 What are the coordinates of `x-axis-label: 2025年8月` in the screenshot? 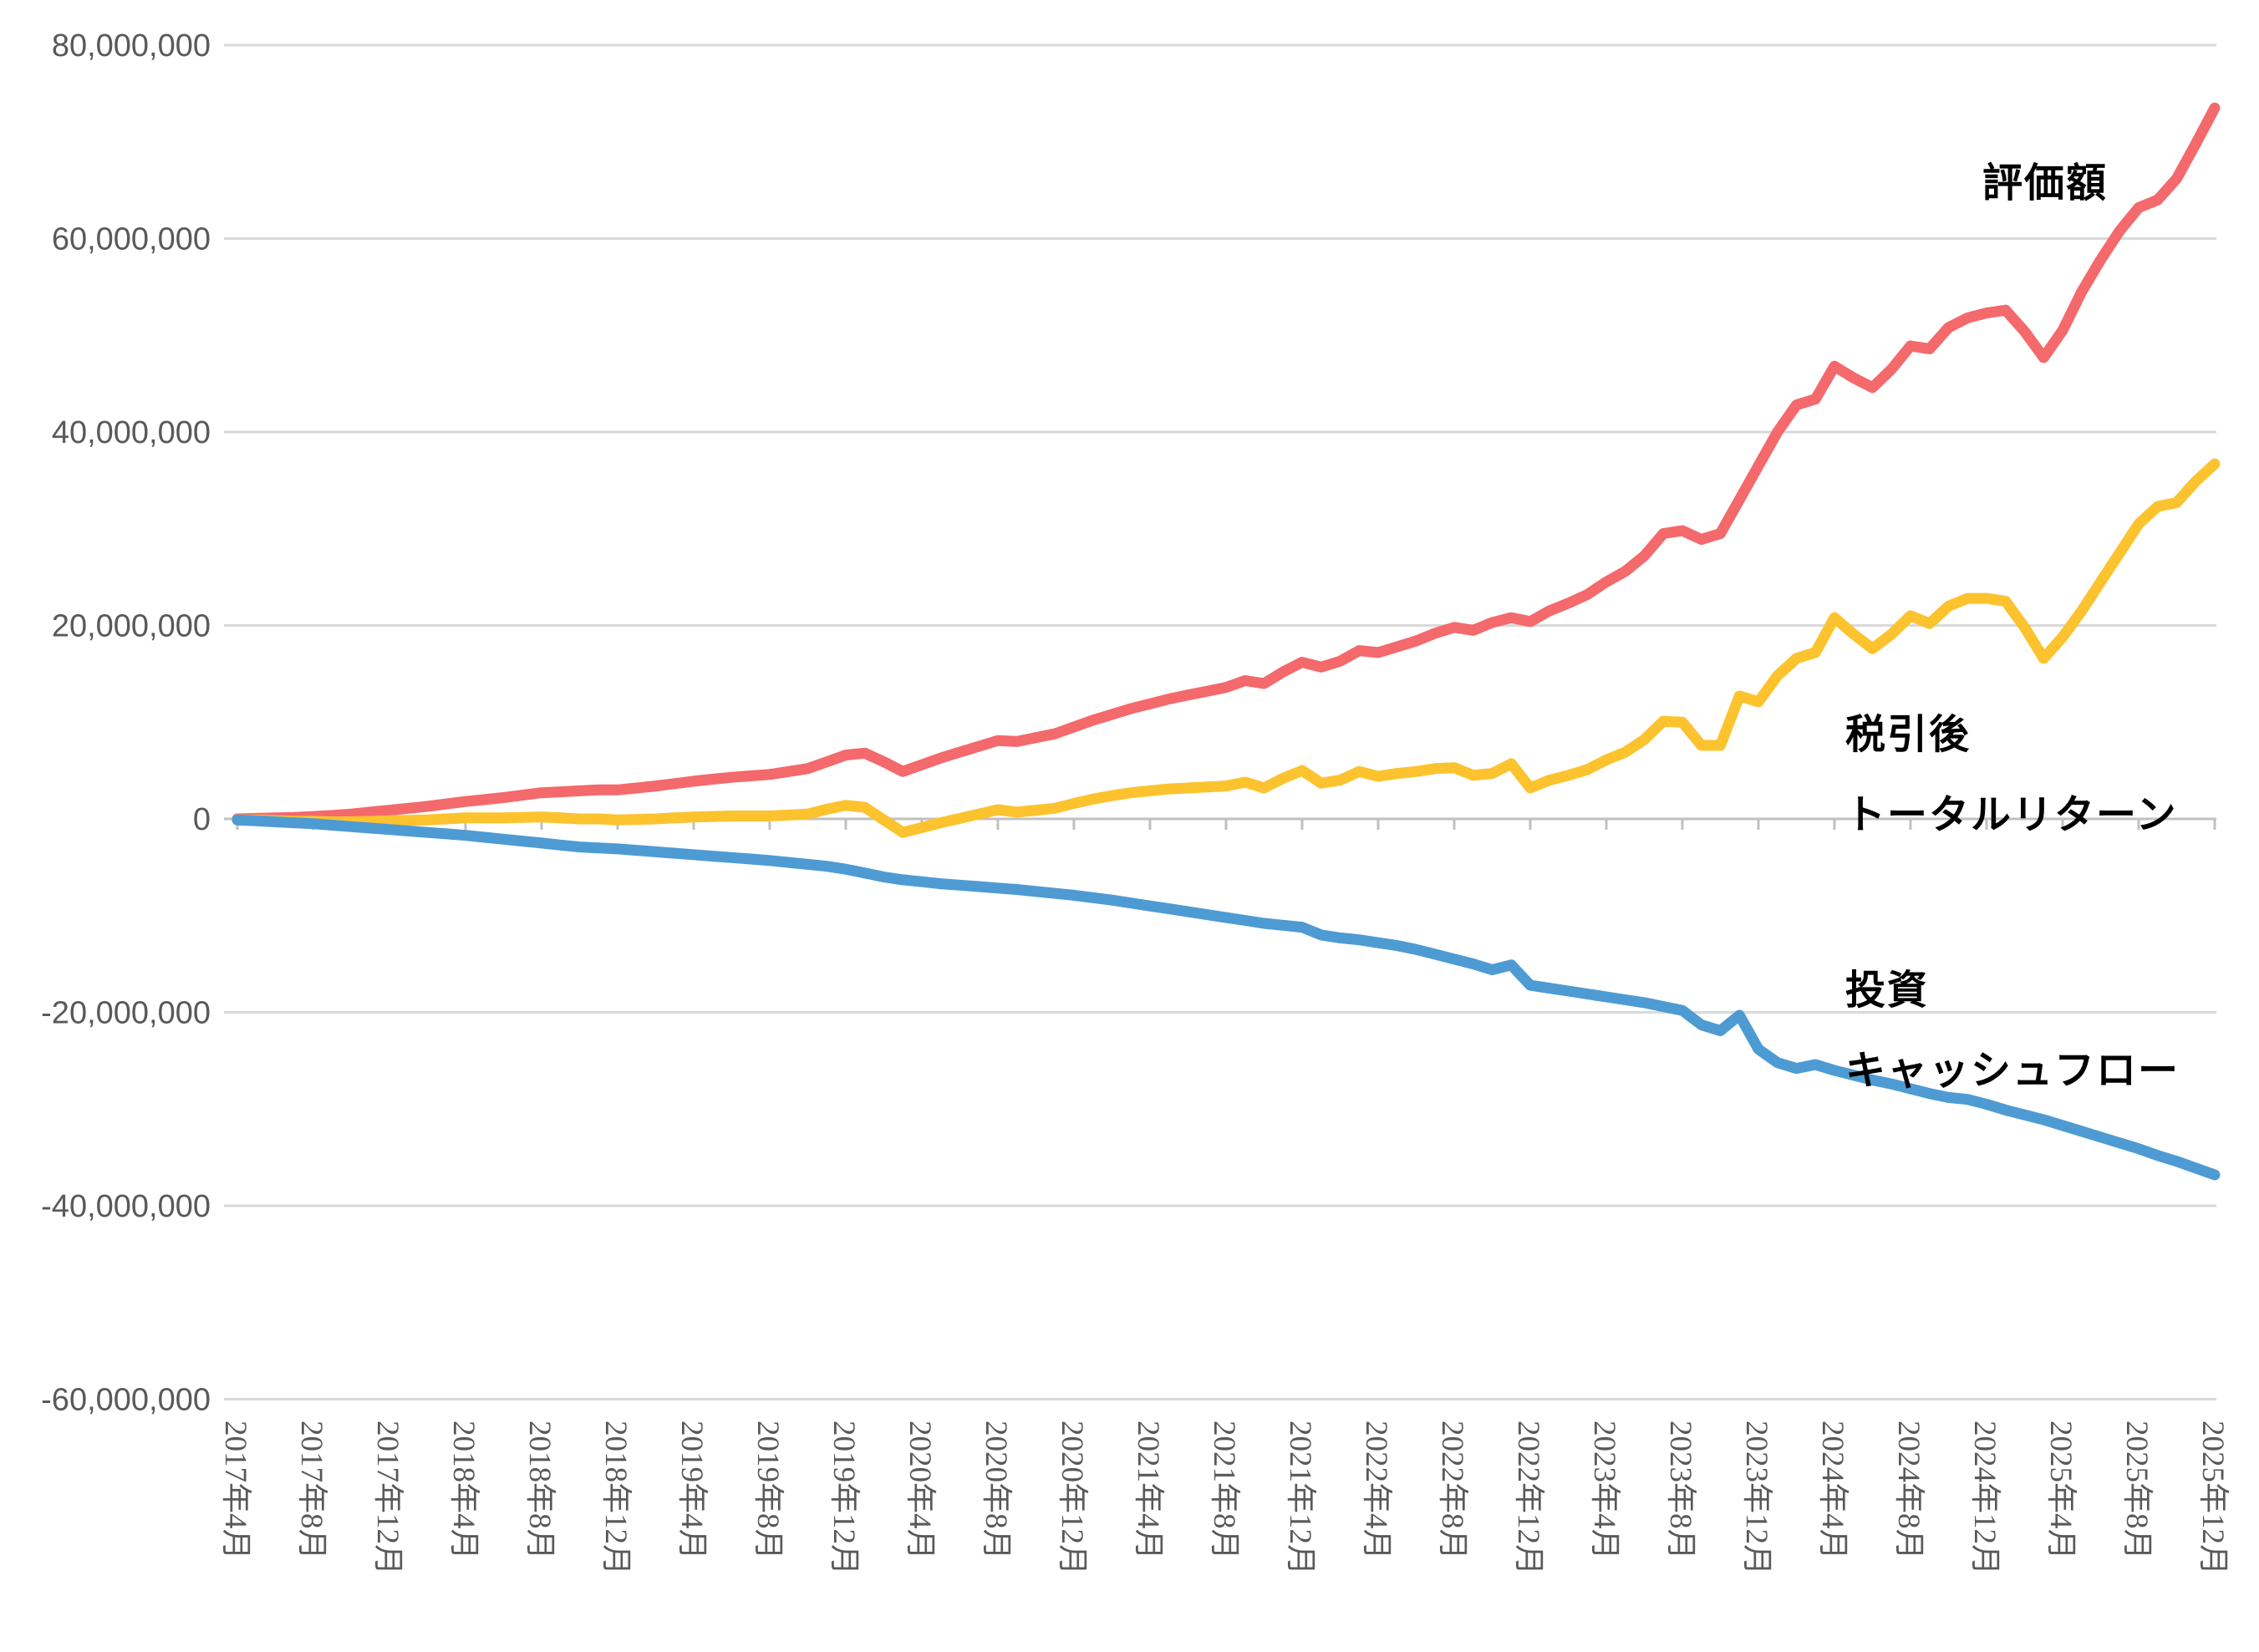 It's located at (2137, 1491).